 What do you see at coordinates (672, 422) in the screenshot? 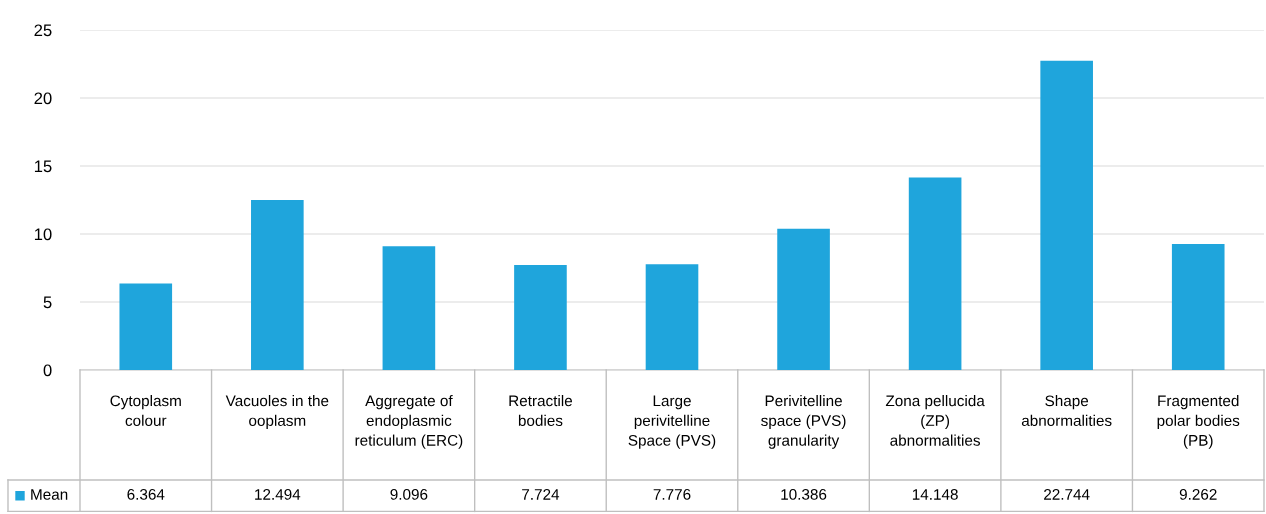
I see `x-tick-label: Large perivitelline Space (PVS)` at bounding box center [672, 422].